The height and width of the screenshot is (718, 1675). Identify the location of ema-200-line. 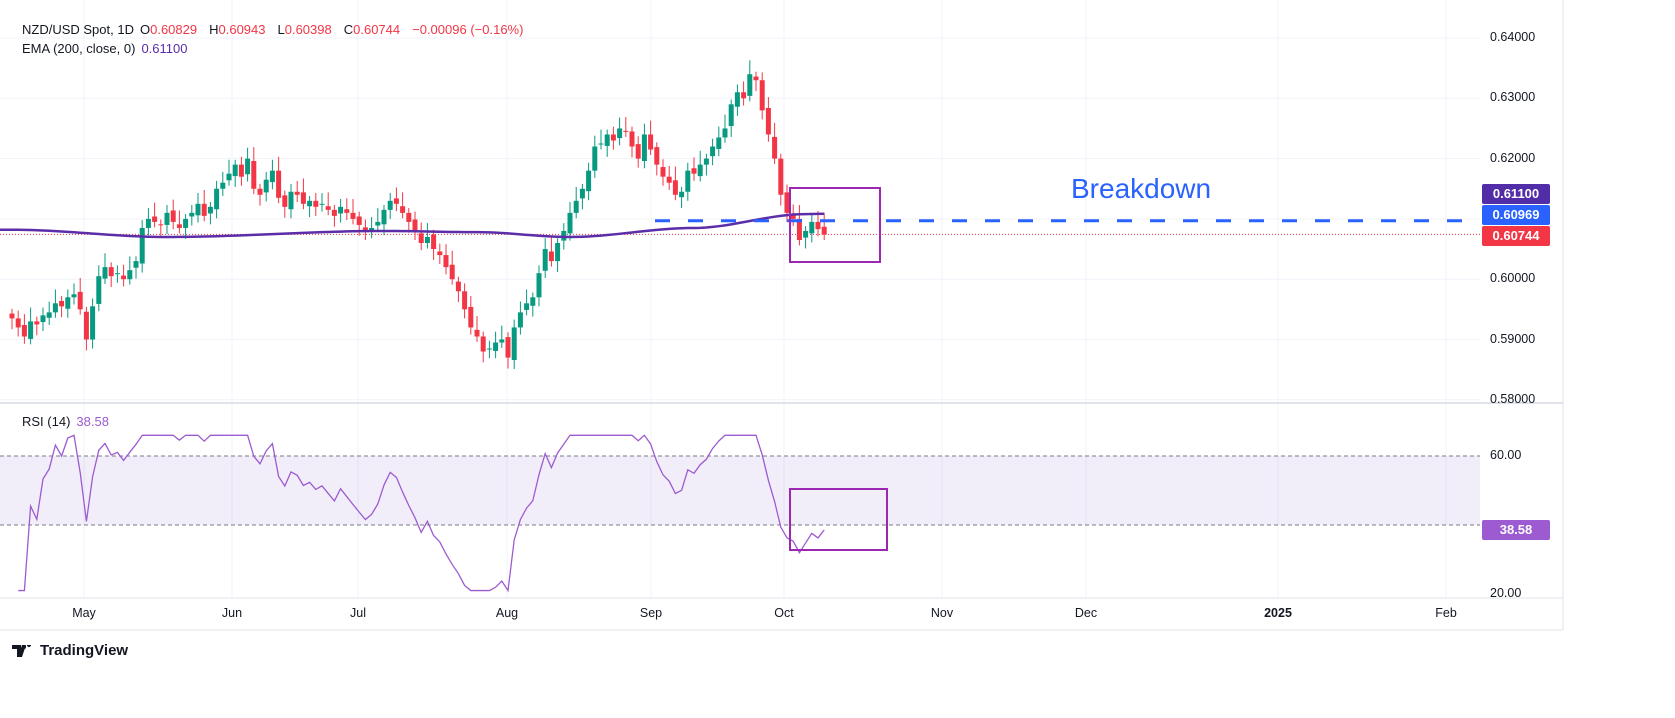
(412, 225).